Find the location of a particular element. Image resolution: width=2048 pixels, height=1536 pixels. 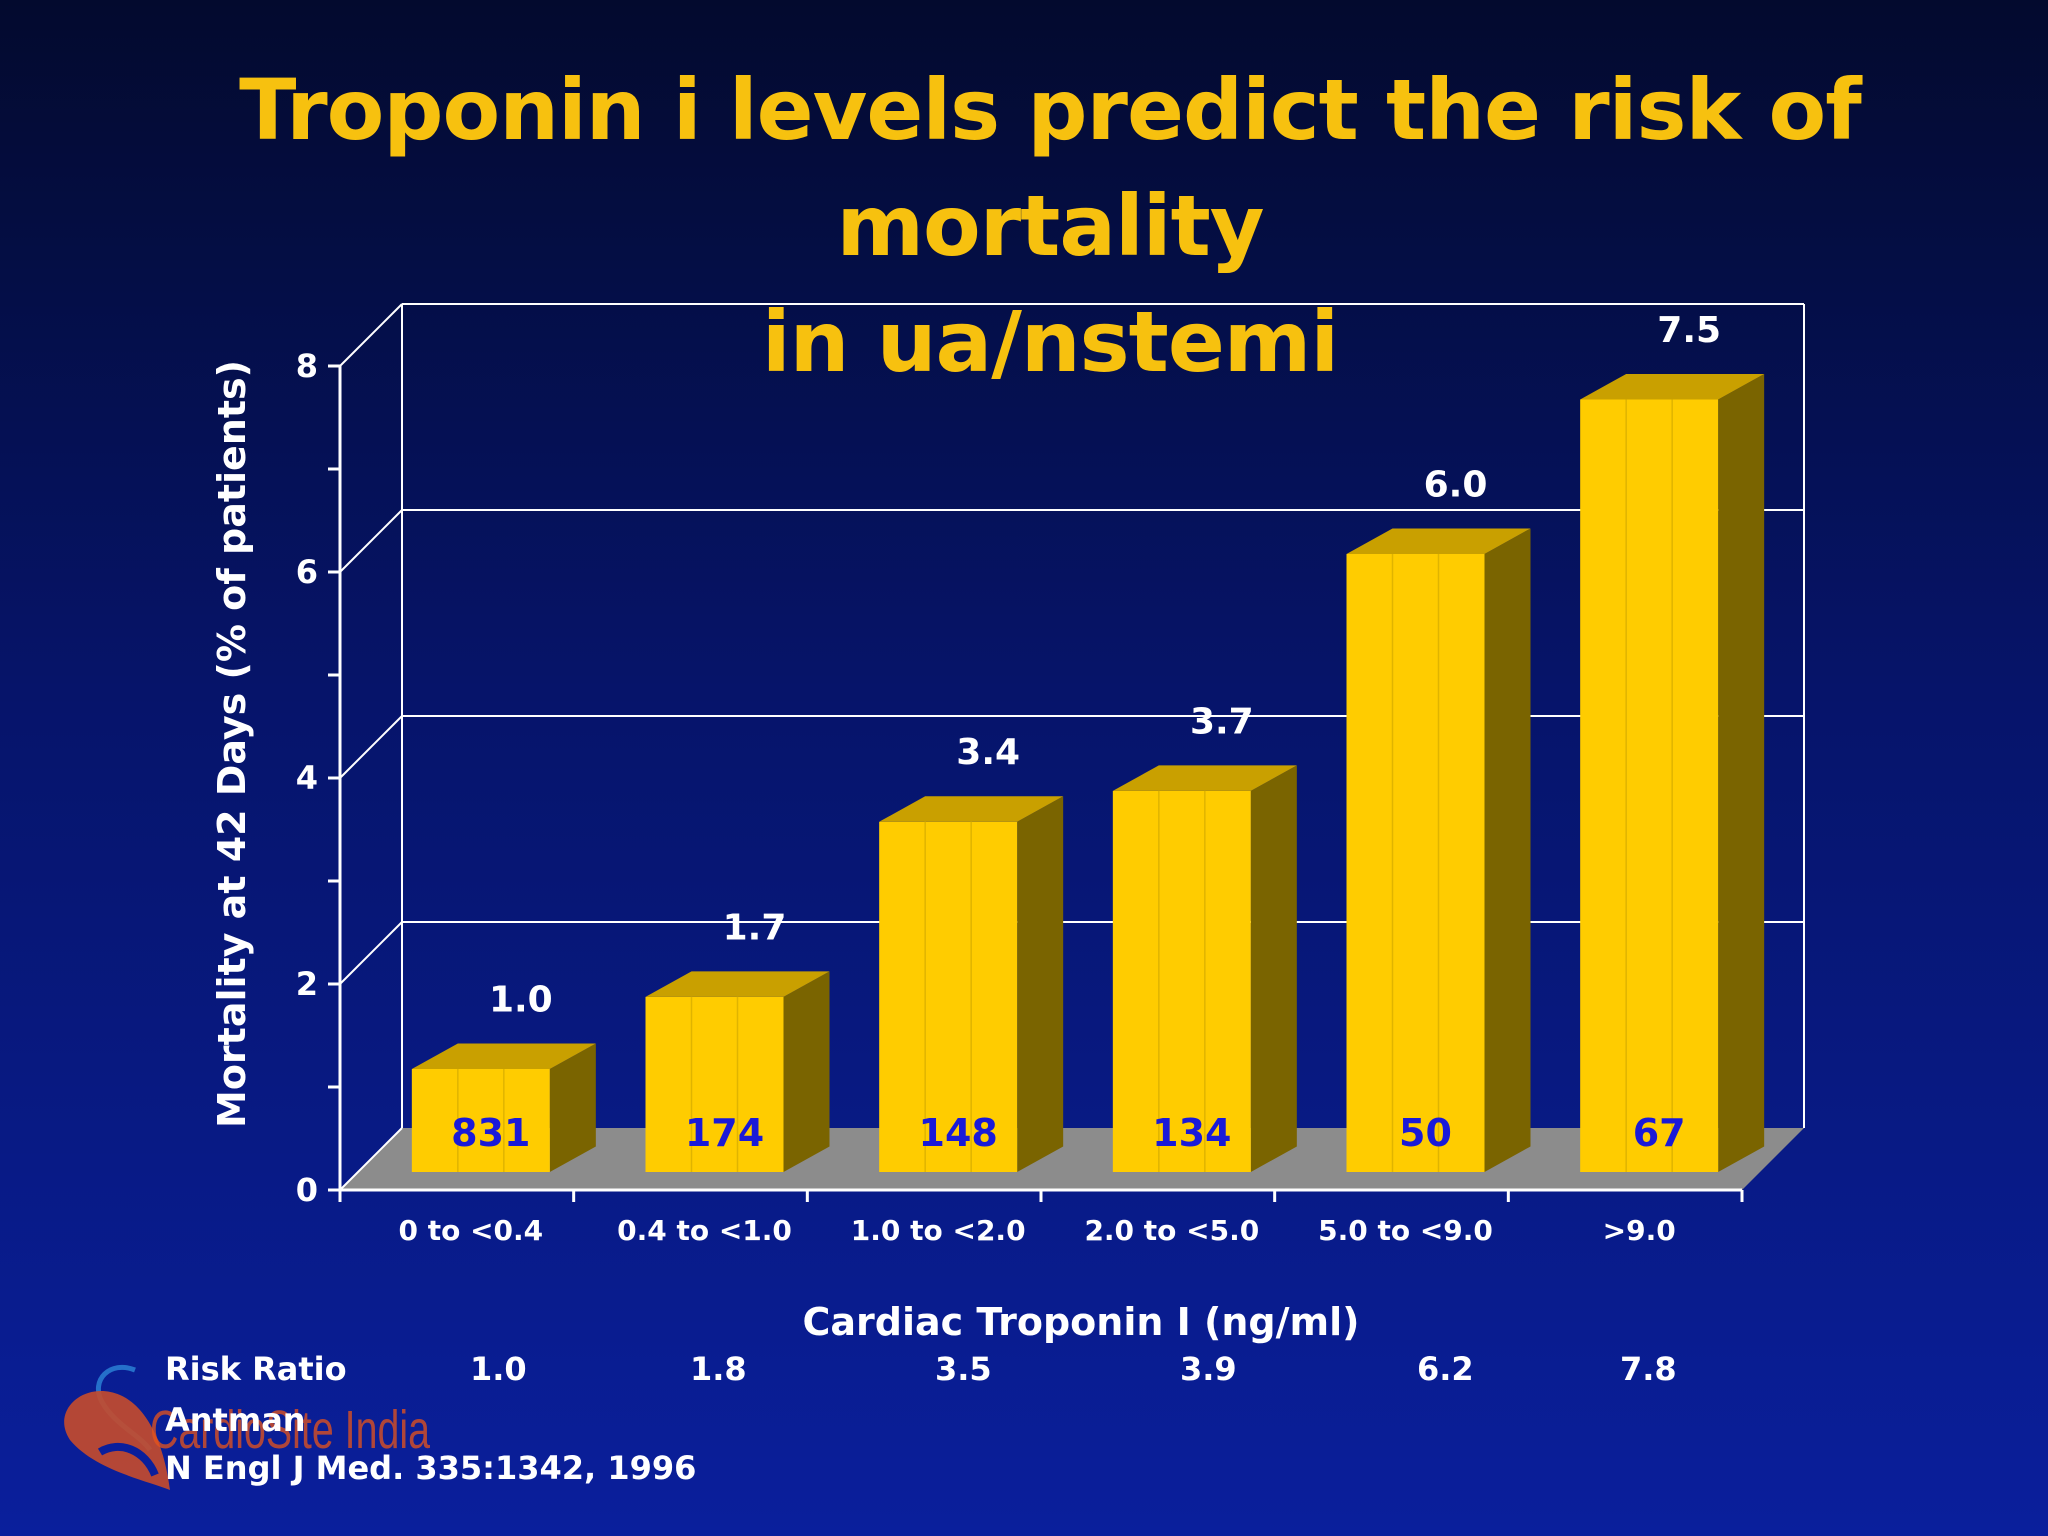

title-line-2: in ua/nstemi is located at coordinates (1050, 342).